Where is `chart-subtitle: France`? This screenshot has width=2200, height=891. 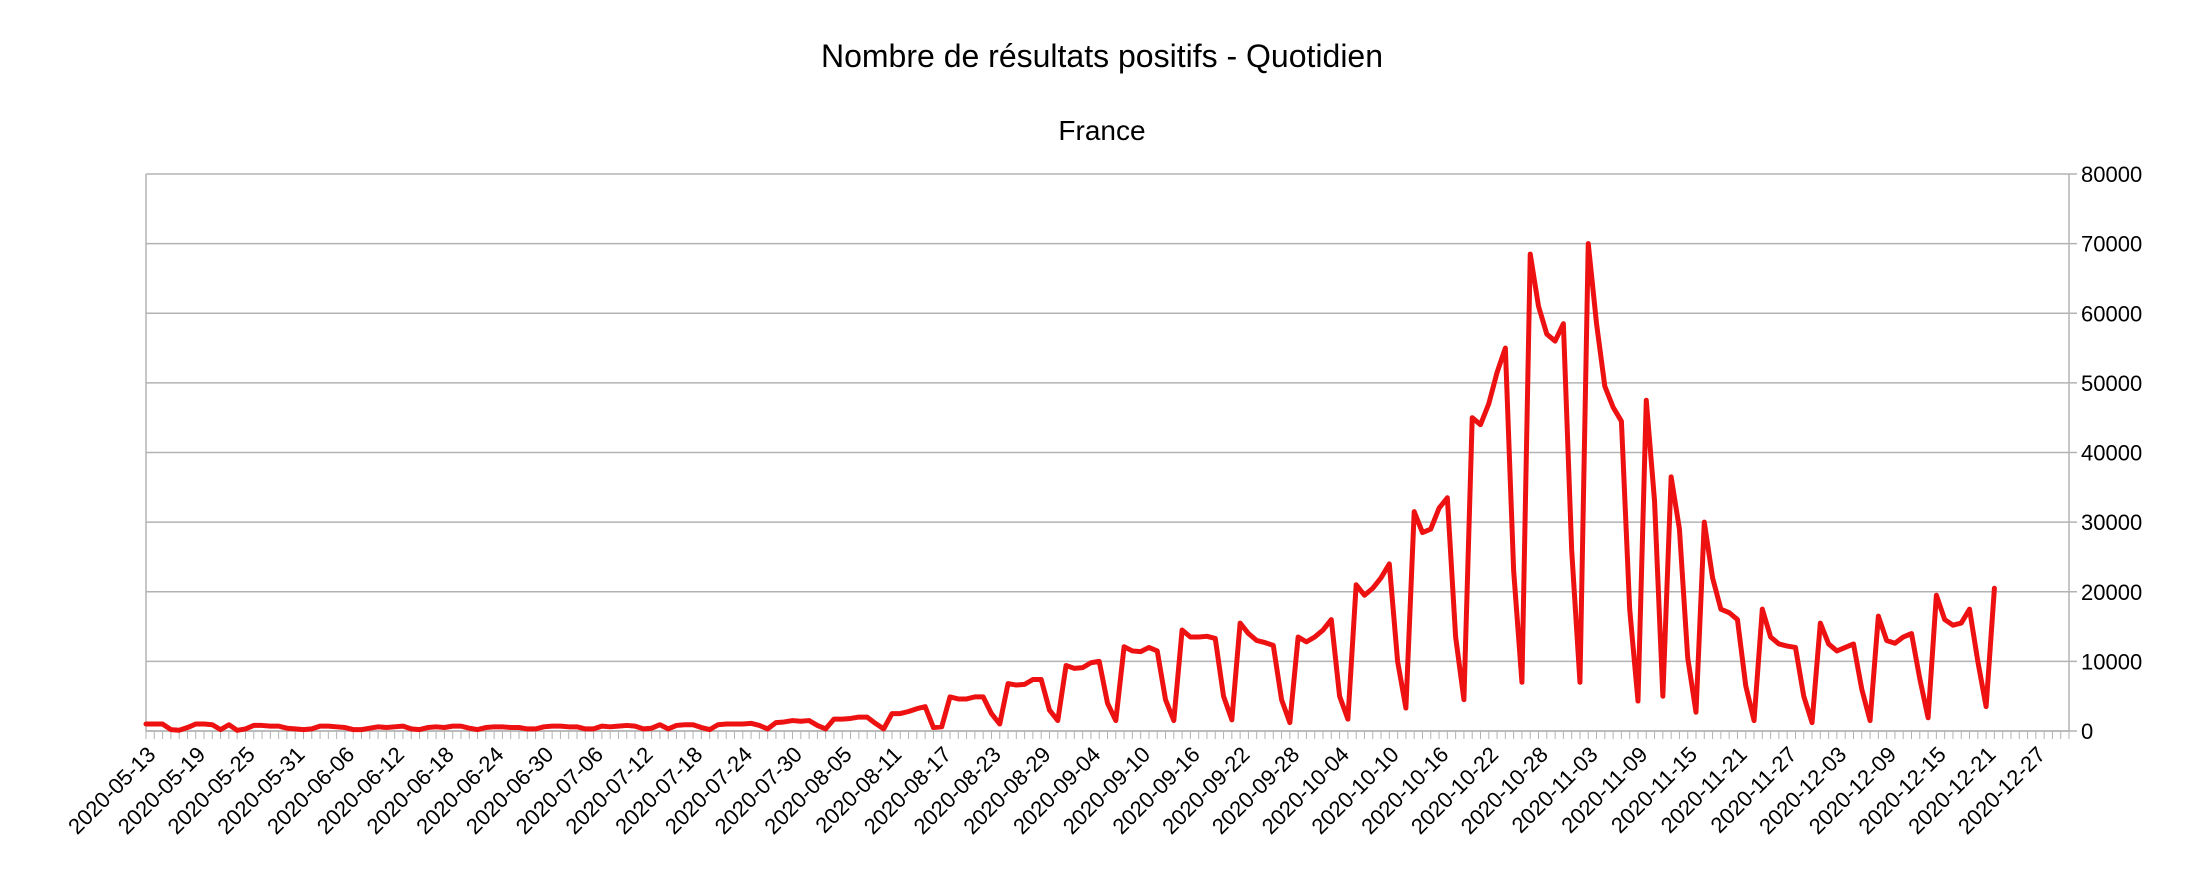 chart-subtitle: France is located at coordinates (1101, 130).